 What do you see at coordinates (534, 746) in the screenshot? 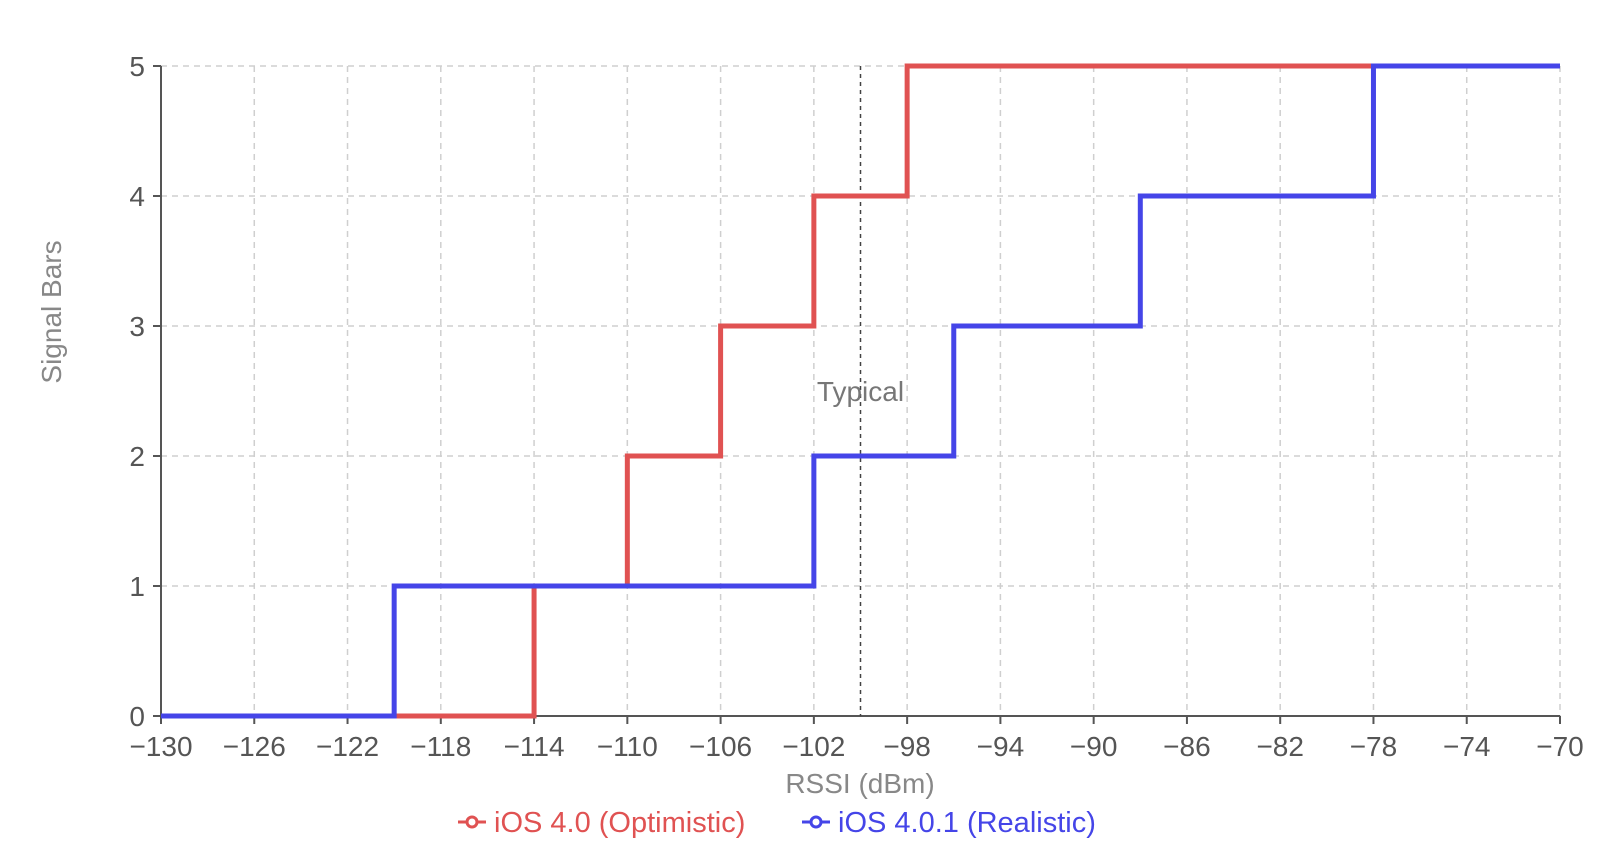
I see `x-tick-label: −114` at bounding box center [534, 746].